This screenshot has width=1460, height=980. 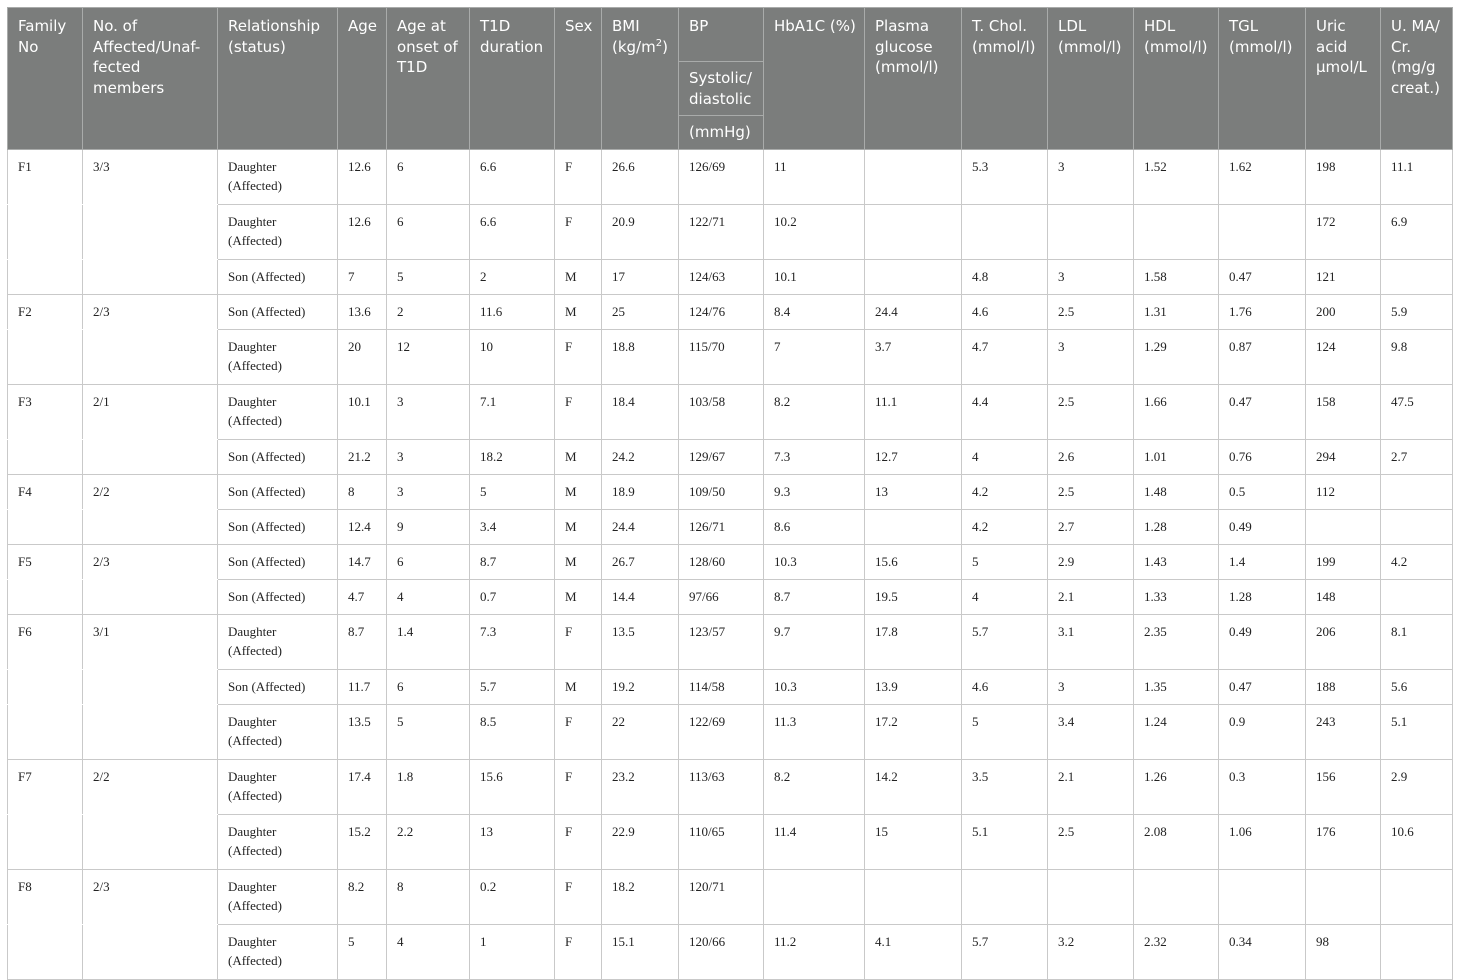 I want to click on cell-bp: 115/70, so click(x=721, y=356).